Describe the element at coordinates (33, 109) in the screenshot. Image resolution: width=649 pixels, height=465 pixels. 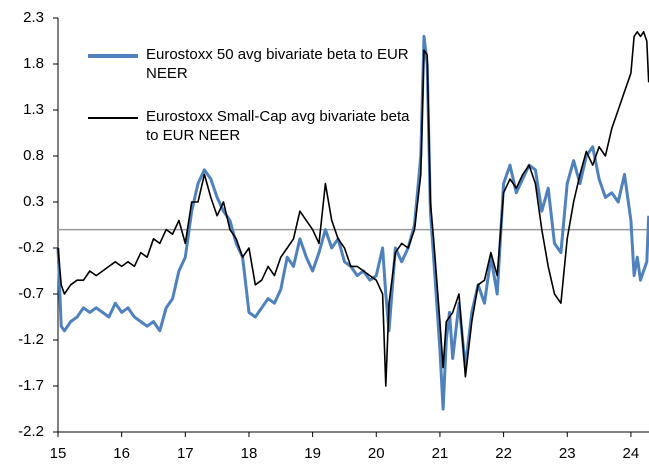
I see `y-tick-label: 1.3` at that location.